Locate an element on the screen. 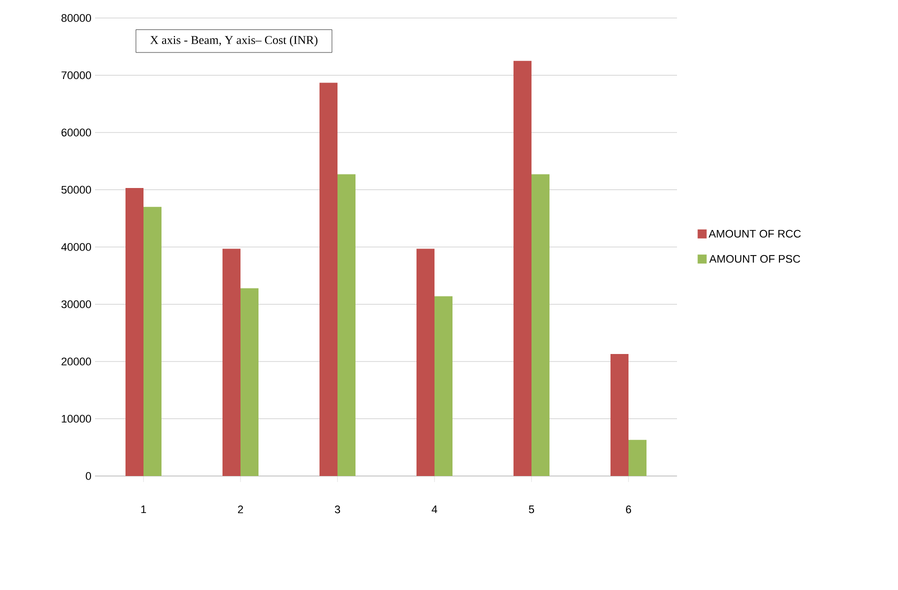 This screenshot has width=898, height=590. y-tick-label: 10000 is located at coordinates (77, 418).